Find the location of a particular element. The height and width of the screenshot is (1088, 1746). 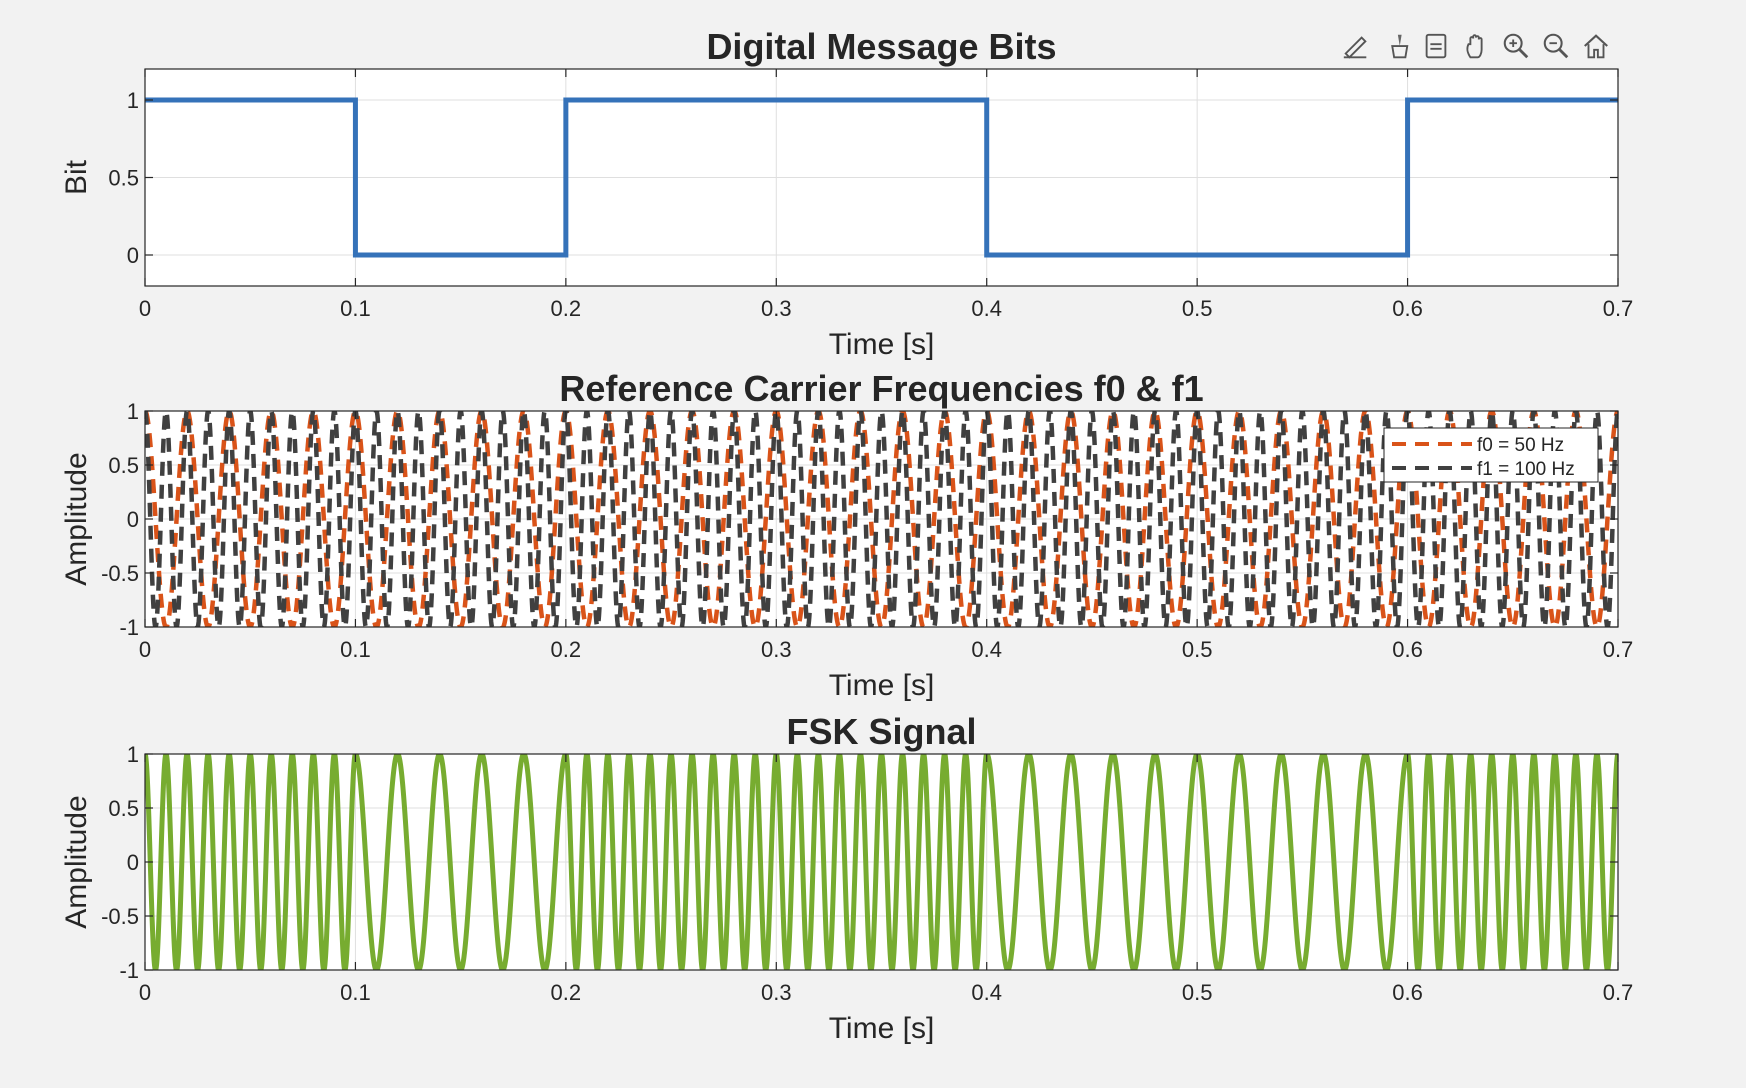

pan-button is located at coordinates (1476, 46).